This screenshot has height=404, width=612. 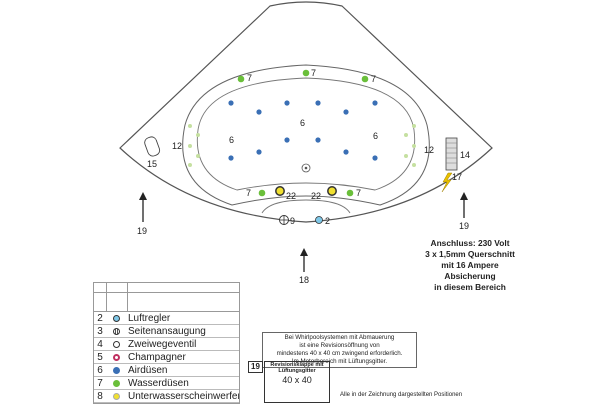 What do you see at coordinates (255, 367) in the screenshot?
I see `revision-number: 19` at bounding box center [255, 367].